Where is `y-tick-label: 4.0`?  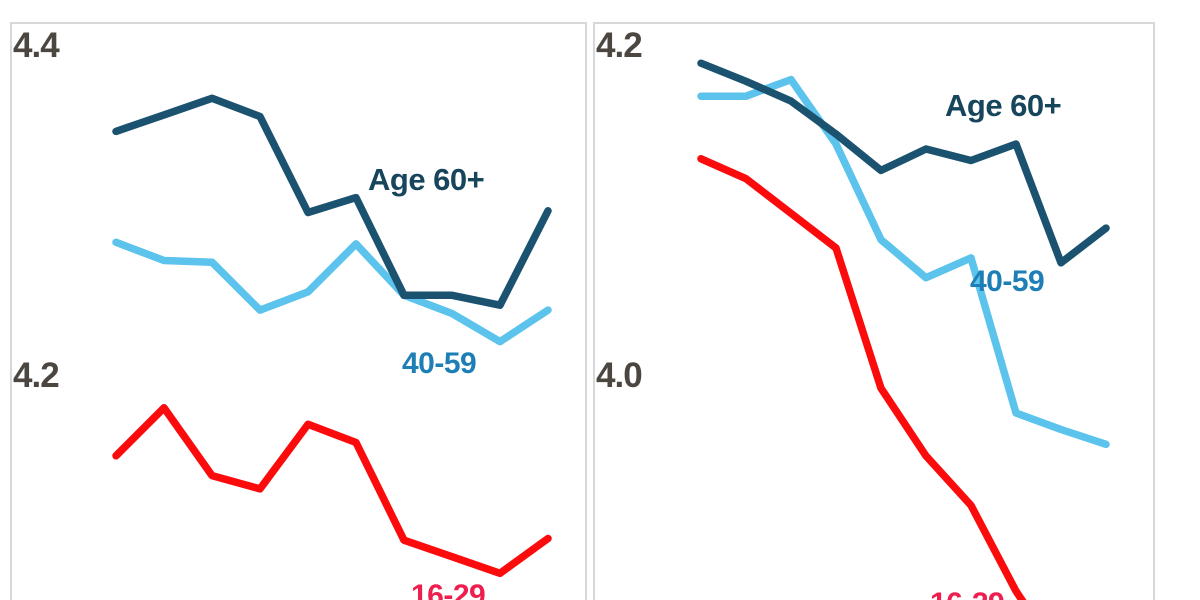 y-tick-label: 4.0 is located at coordinates (619, 375).